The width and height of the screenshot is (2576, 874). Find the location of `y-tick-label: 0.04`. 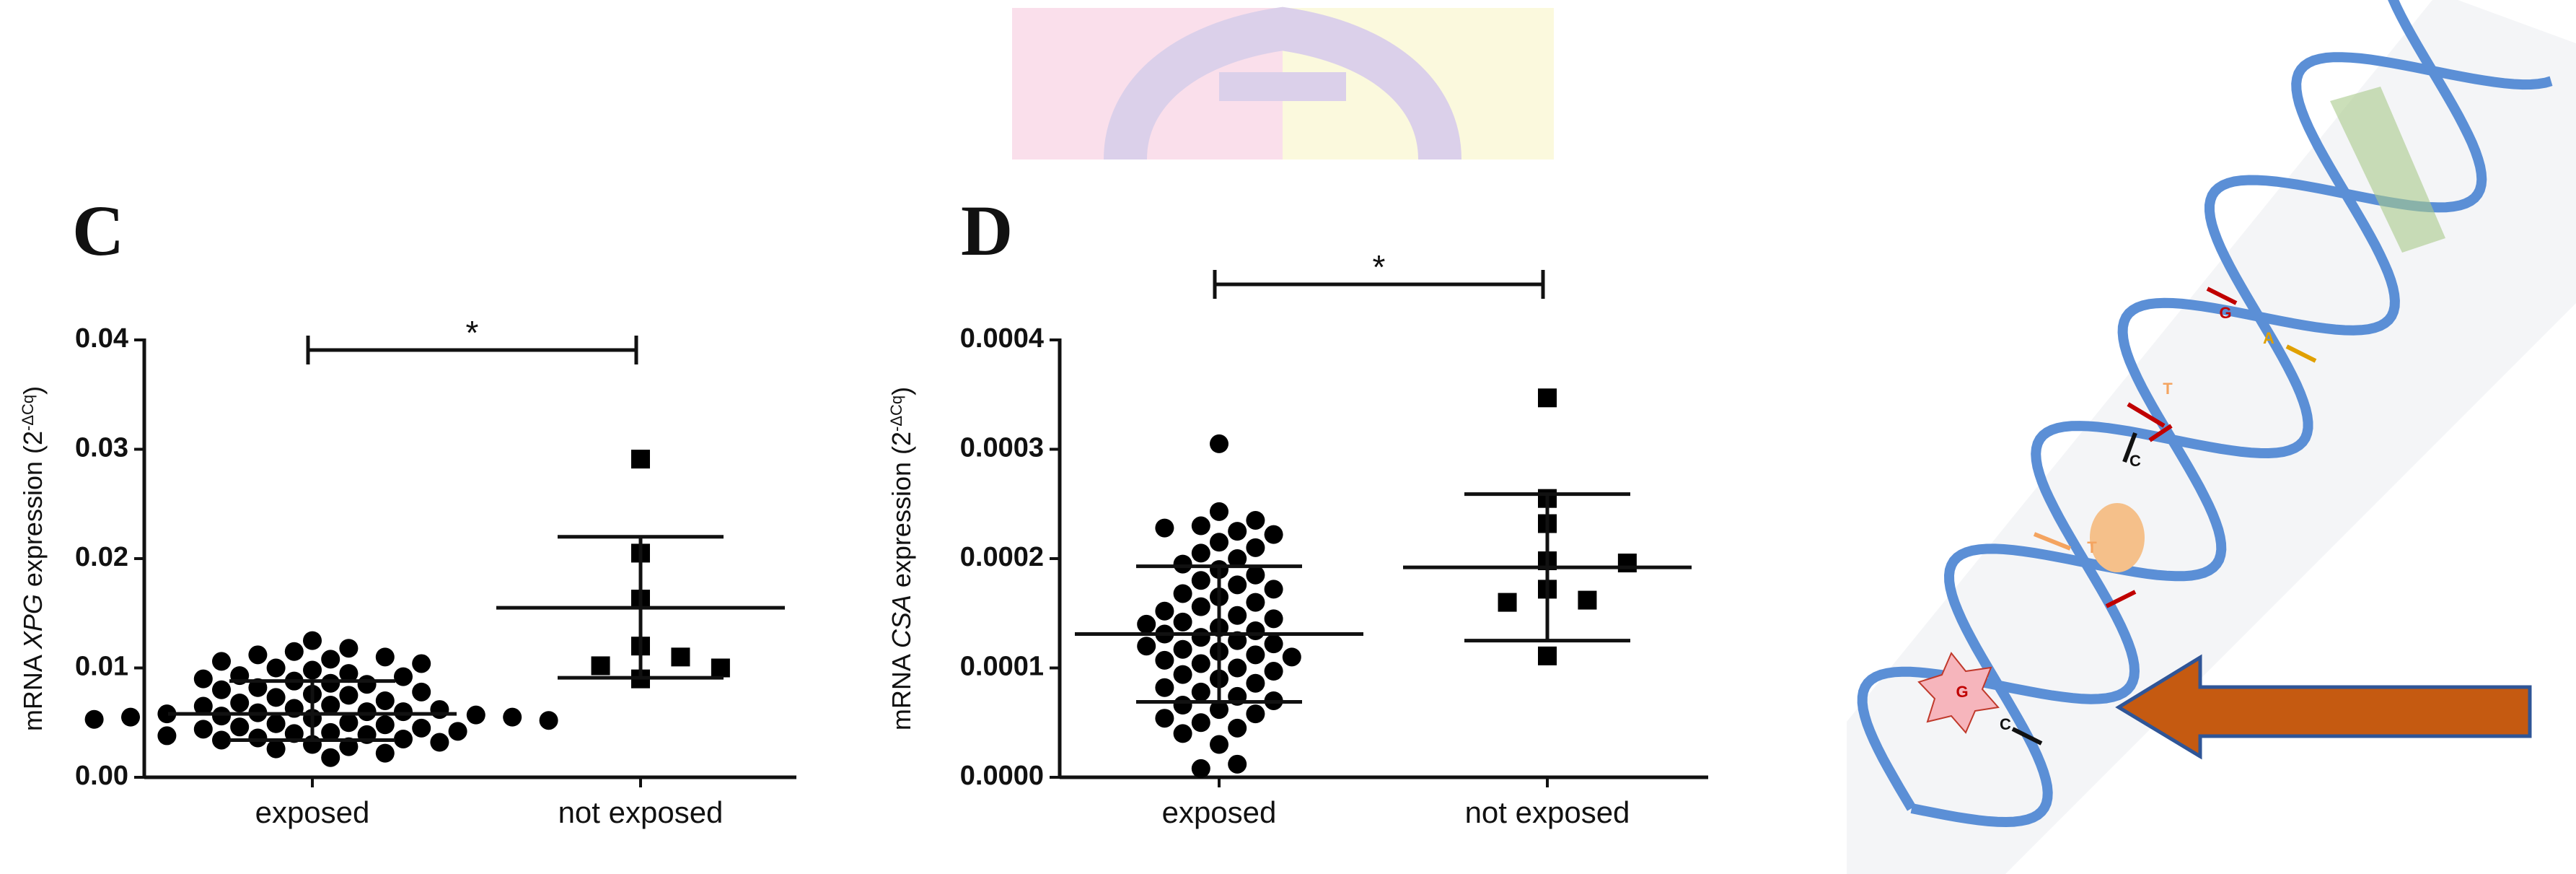

y-tick-label: 0.04 is located at coordinates (101, 338).